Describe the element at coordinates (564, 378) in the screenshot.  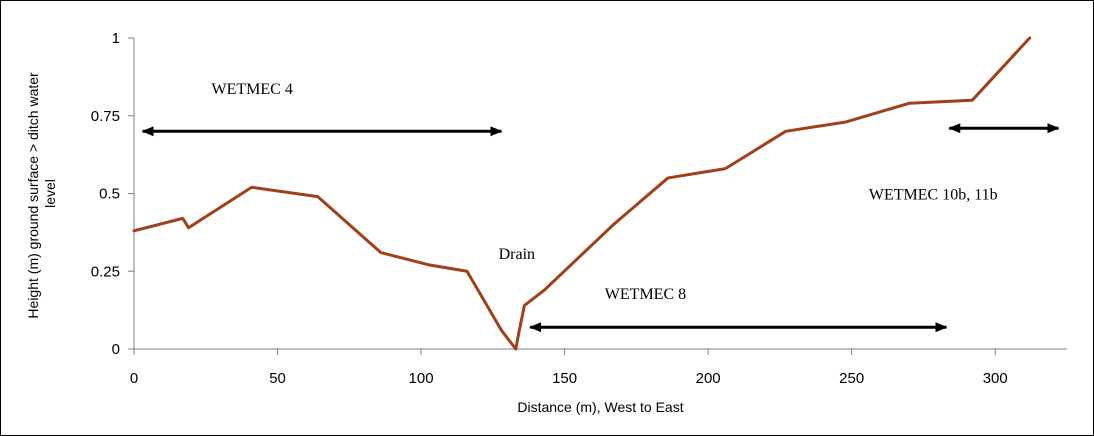
I see `x-tick-label: 150` at that location.